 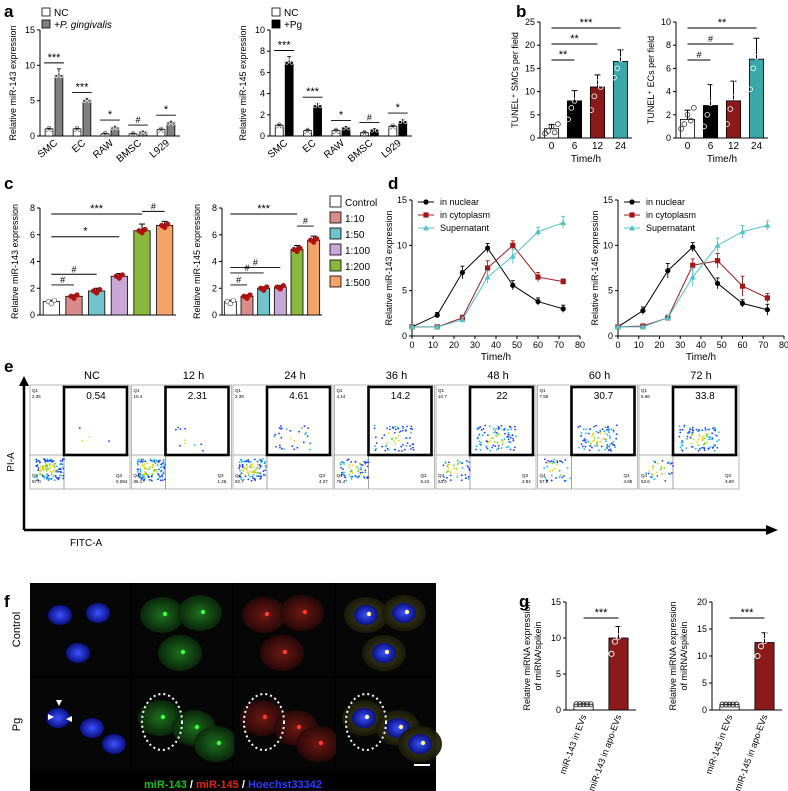 I want to click on y-tick-label: 10, so click(x=30, y=65).